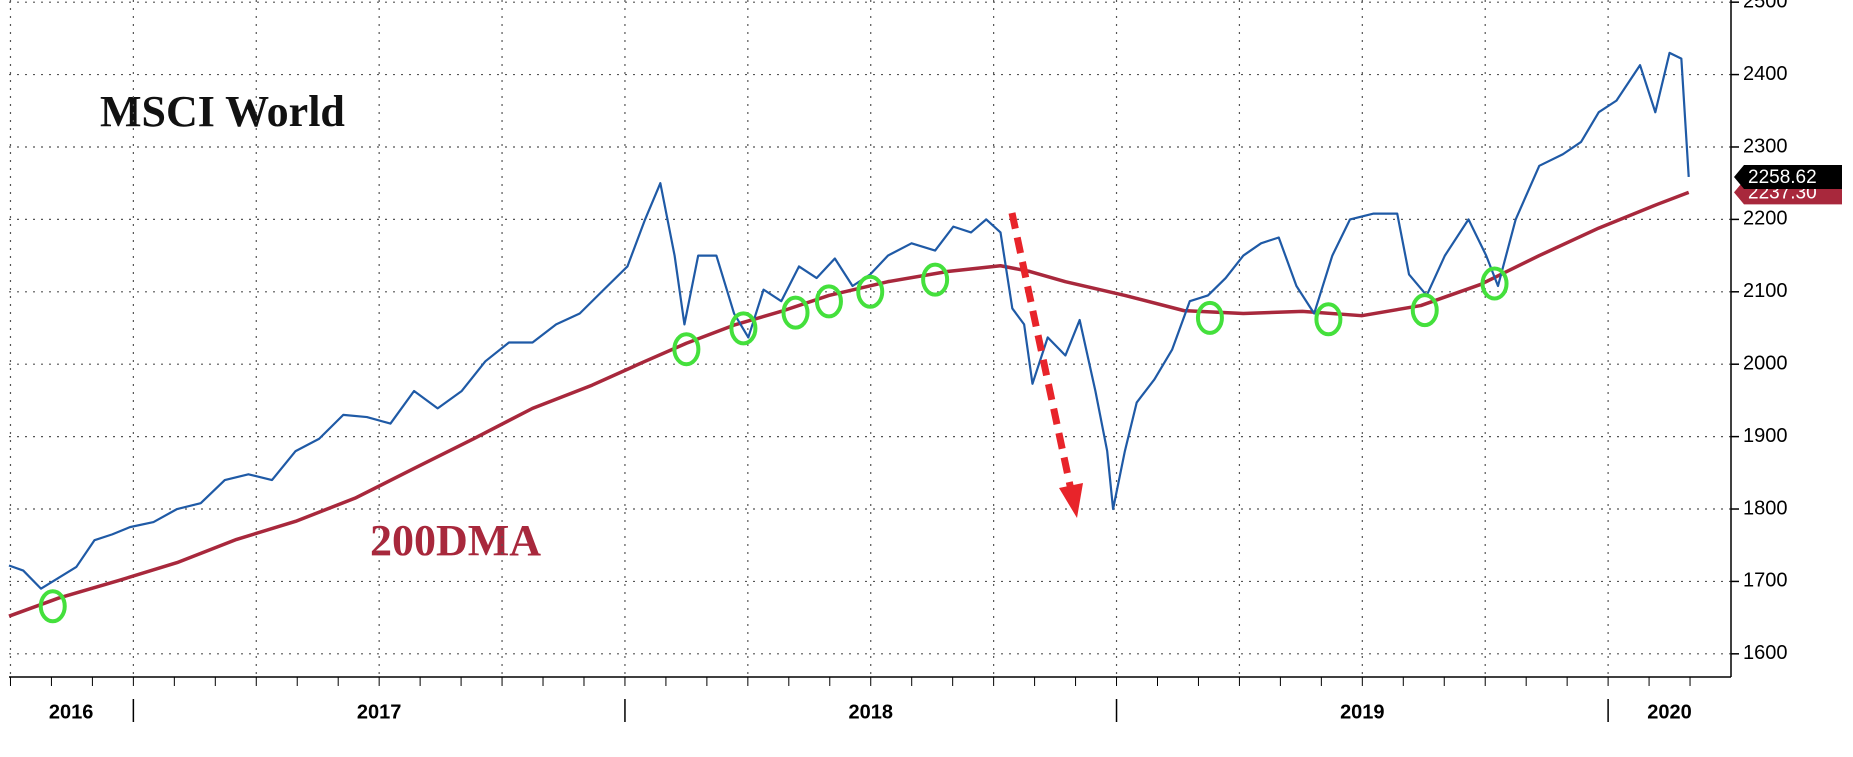 The image size is (1853, 757). Describe the element at coordinates (1765, 363) in the screenshot. I see `y-tick-label: 2000` at that location.